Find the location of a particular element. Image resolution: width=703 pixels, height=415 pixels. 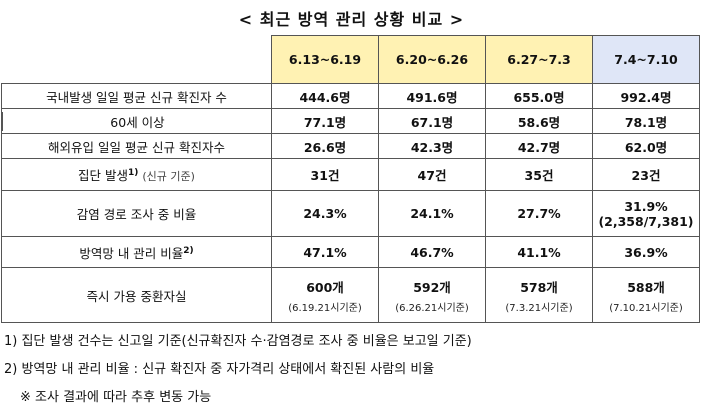

table-cell: 31.9% (2,358/7,381) is located at coordinates (646, 213).